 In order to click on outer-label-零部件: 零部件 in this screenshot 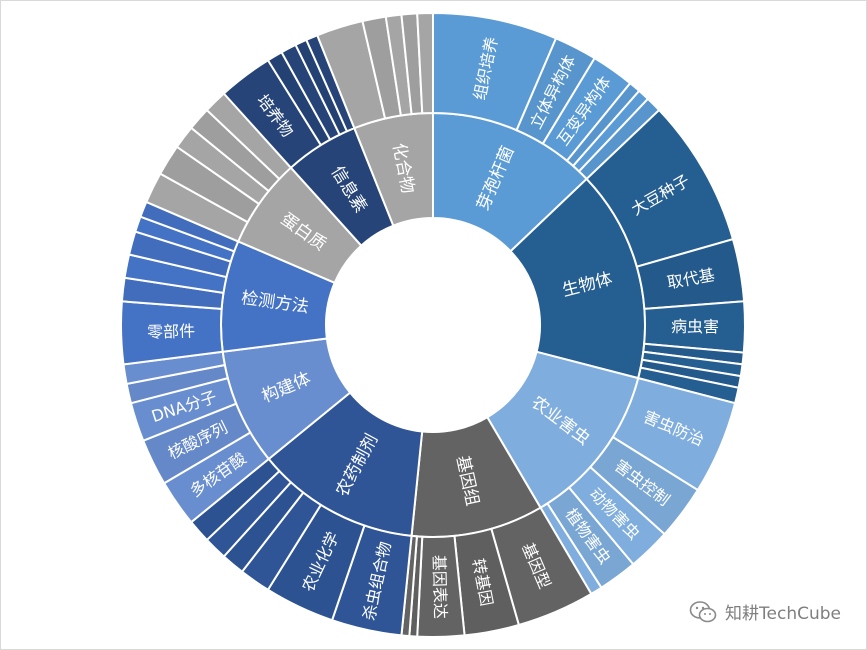, I will do `click(171, 332)`.